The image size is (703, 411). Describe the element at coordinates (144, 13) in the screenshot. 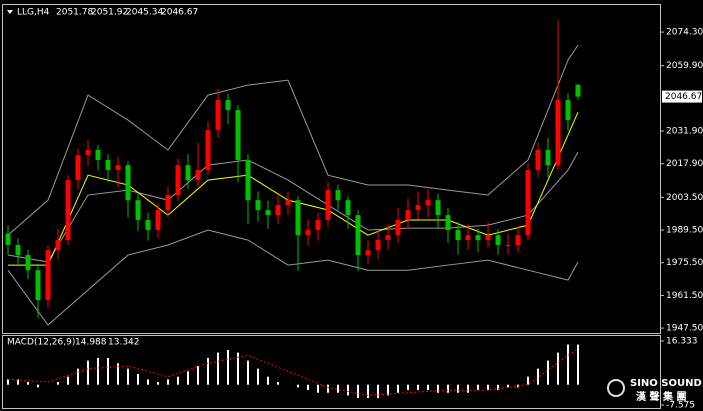

I see `low-value: 2045.34` at that location.